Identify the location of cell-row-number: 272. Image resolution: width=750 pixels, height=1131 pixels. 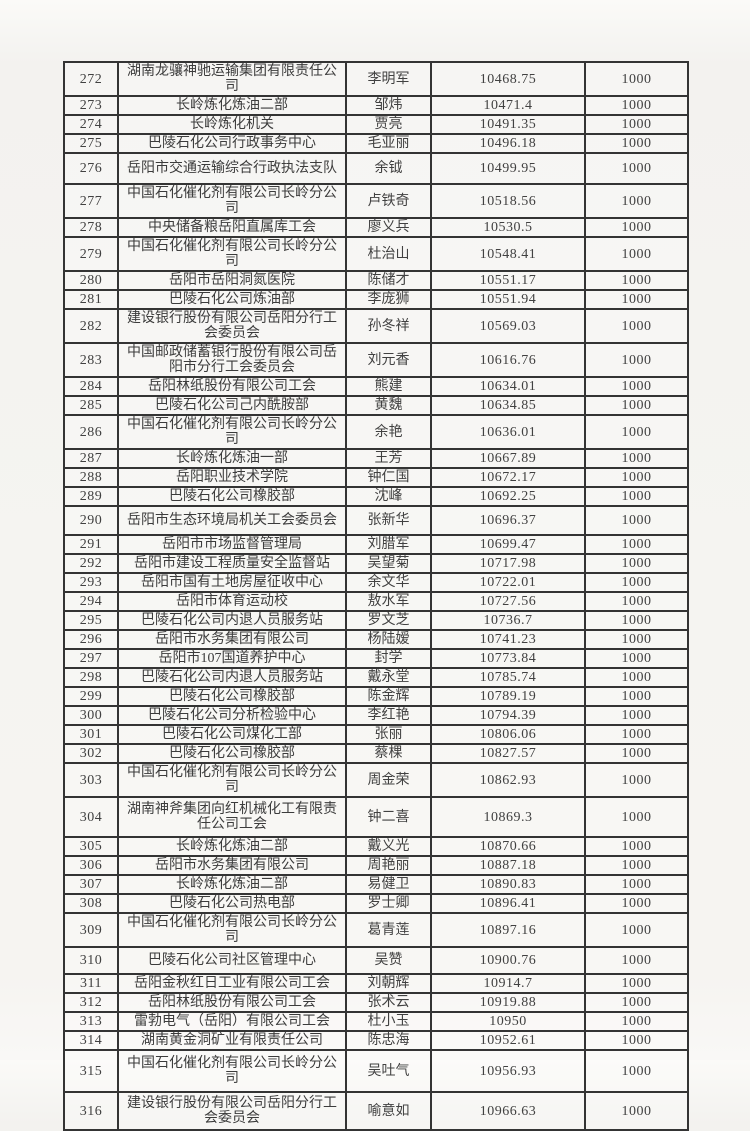
(91, 79).